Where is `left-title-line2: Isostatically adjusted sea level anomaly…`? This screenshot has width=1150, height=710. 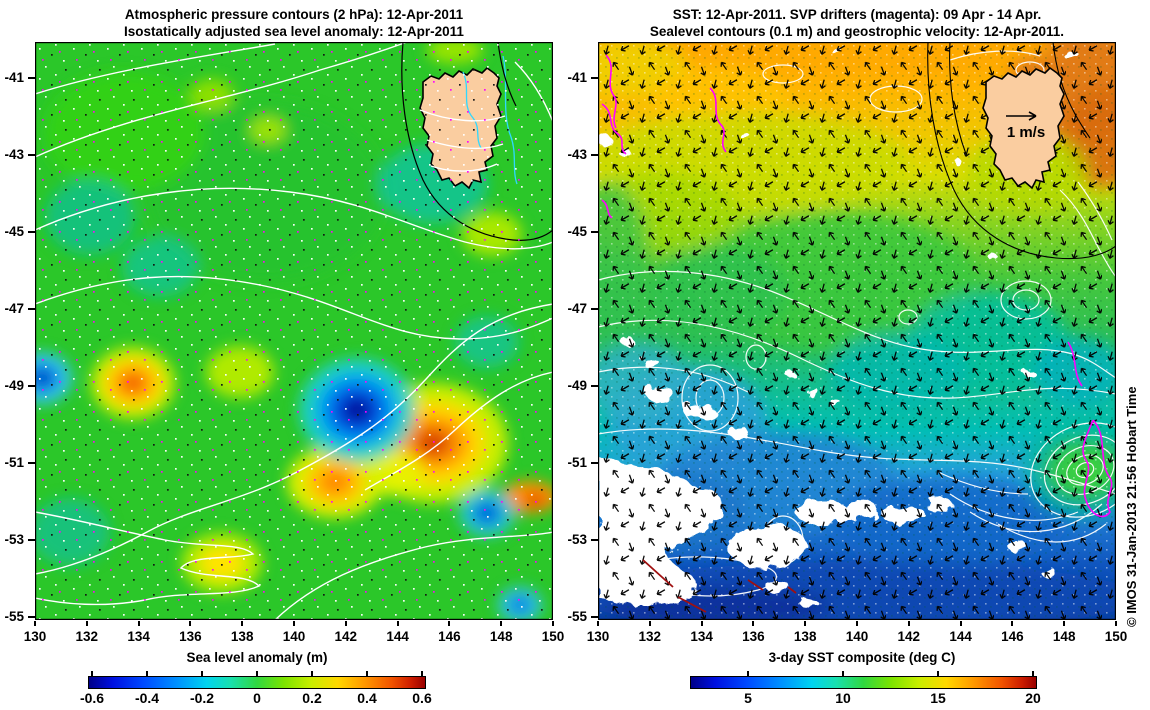
left-title-line2: Isostatically adjusted sea level anomaly… is located at coordinates (294, 31).